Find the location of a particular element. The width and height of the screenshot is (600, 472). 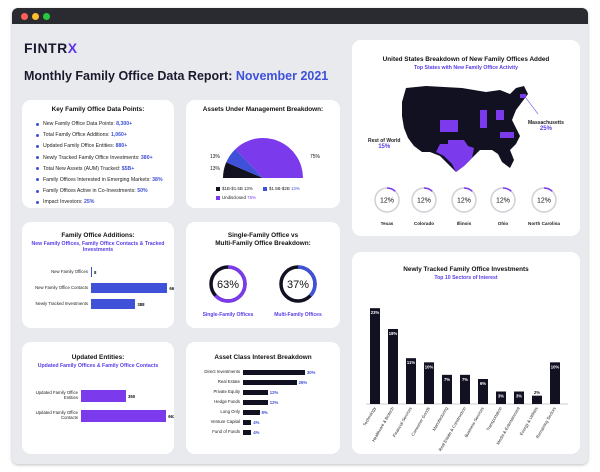

state-name-north-carolina: North Carolina is located at coordinates (544, 223).